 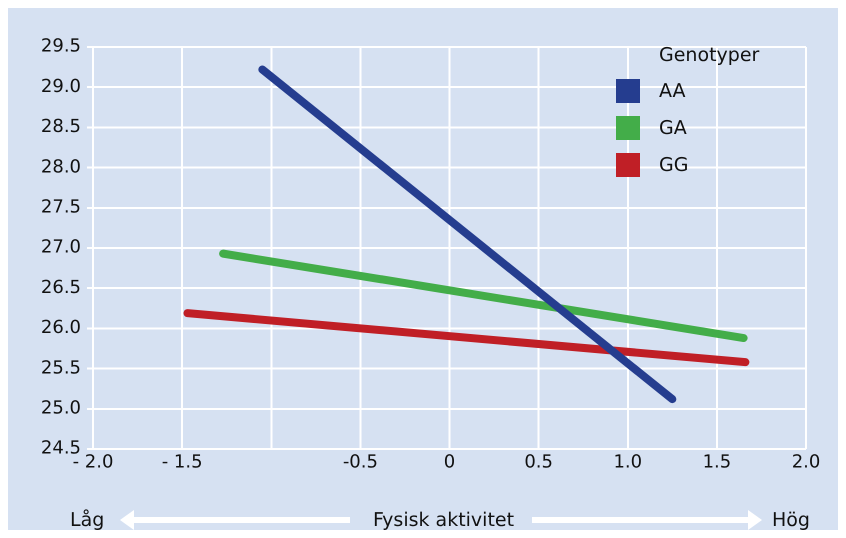 I want to click on y-tick-label: 29.5, so click(x=60, y=46).